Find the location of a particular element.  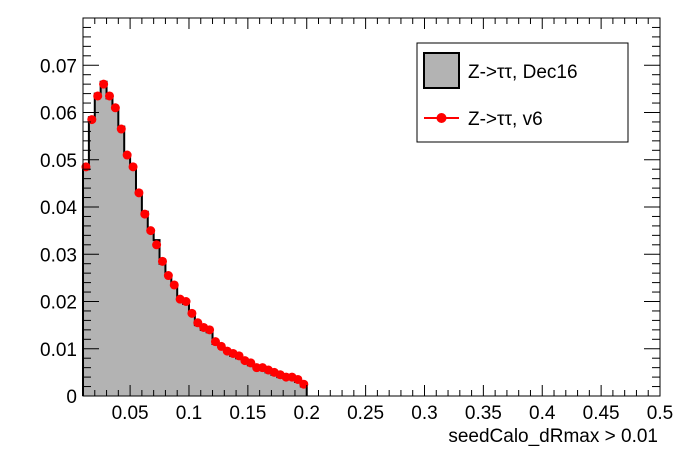

x-tick-label: 0.25 is located at coordinates (365, 413).